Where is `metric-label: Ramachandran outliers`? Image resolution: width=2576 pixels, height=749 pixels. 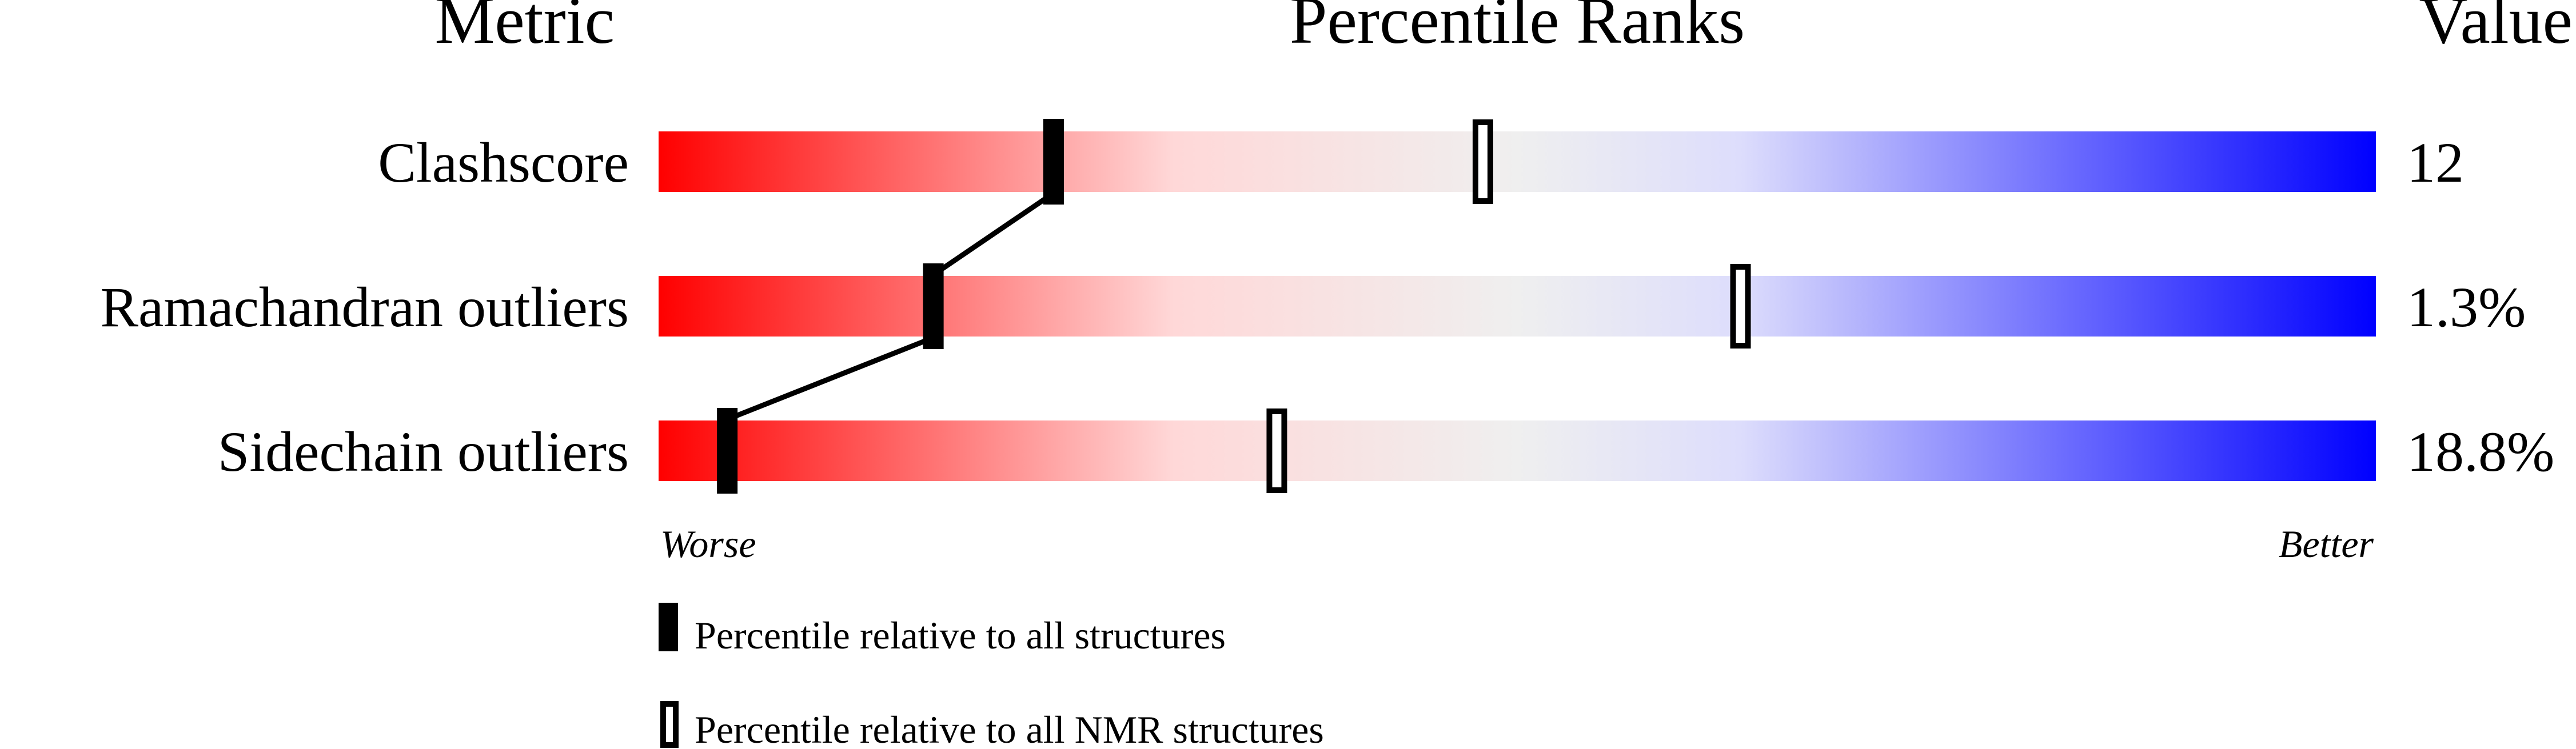 metric-label: Ramachandran outliers is located at coordinates (364, 307).